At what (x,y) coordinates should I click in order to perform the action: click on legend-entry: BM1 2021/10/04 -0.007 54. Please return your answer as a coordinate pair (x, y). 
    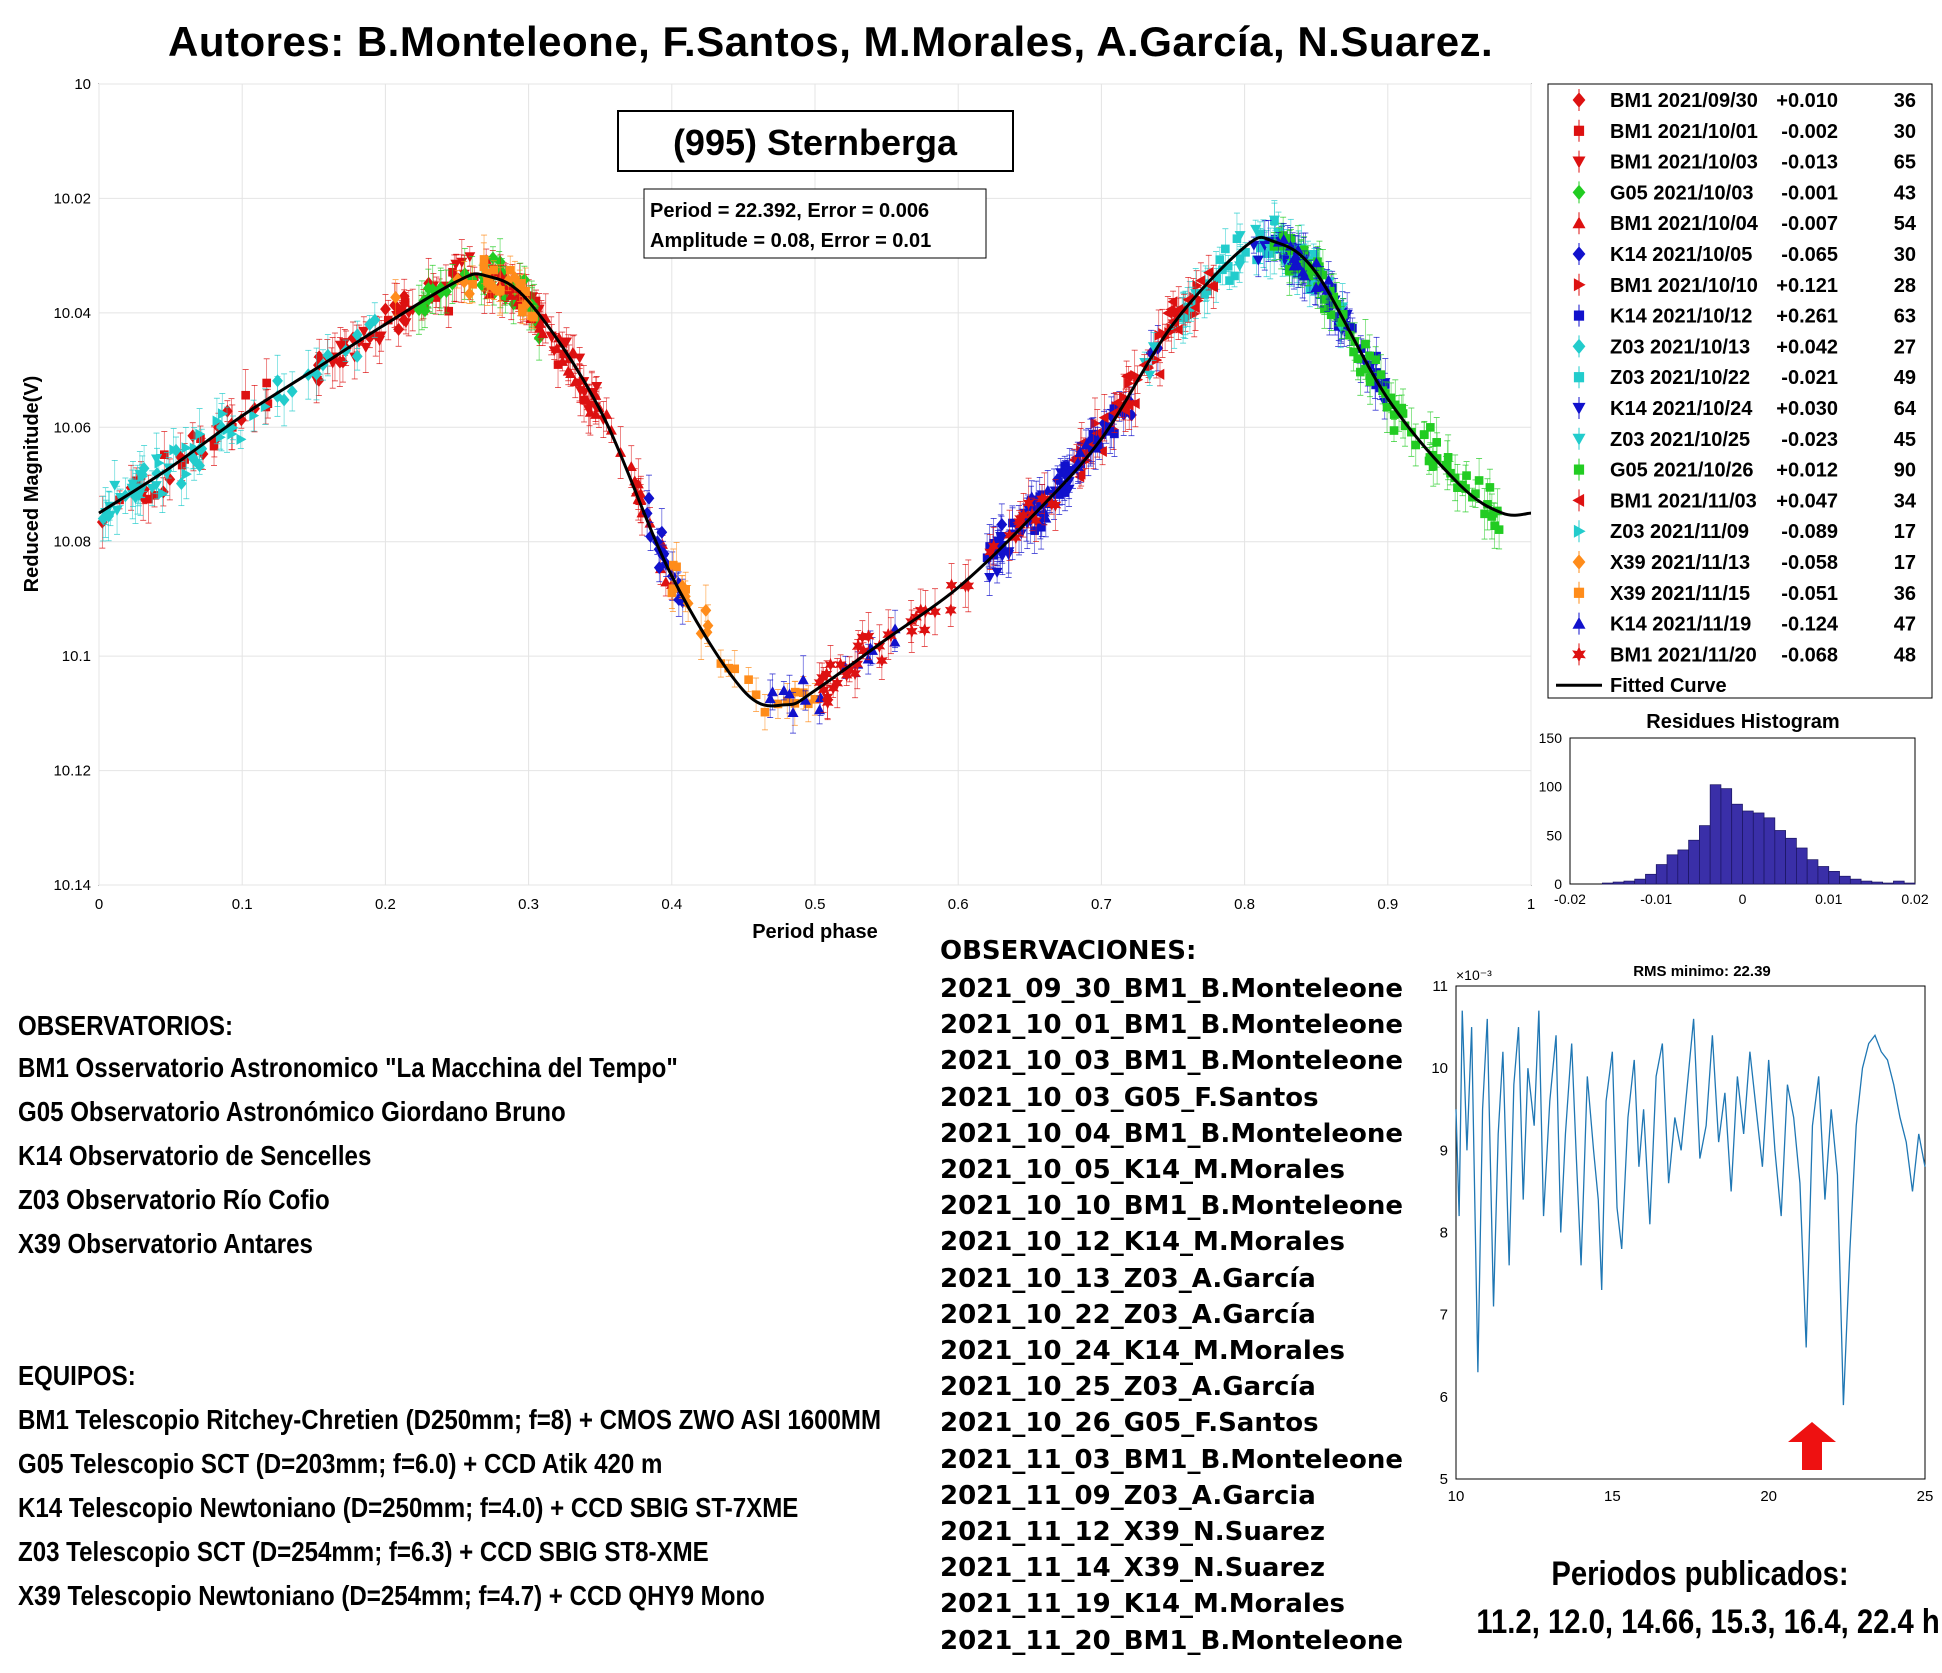
    Looking at the image, I should click on (1744, 223).